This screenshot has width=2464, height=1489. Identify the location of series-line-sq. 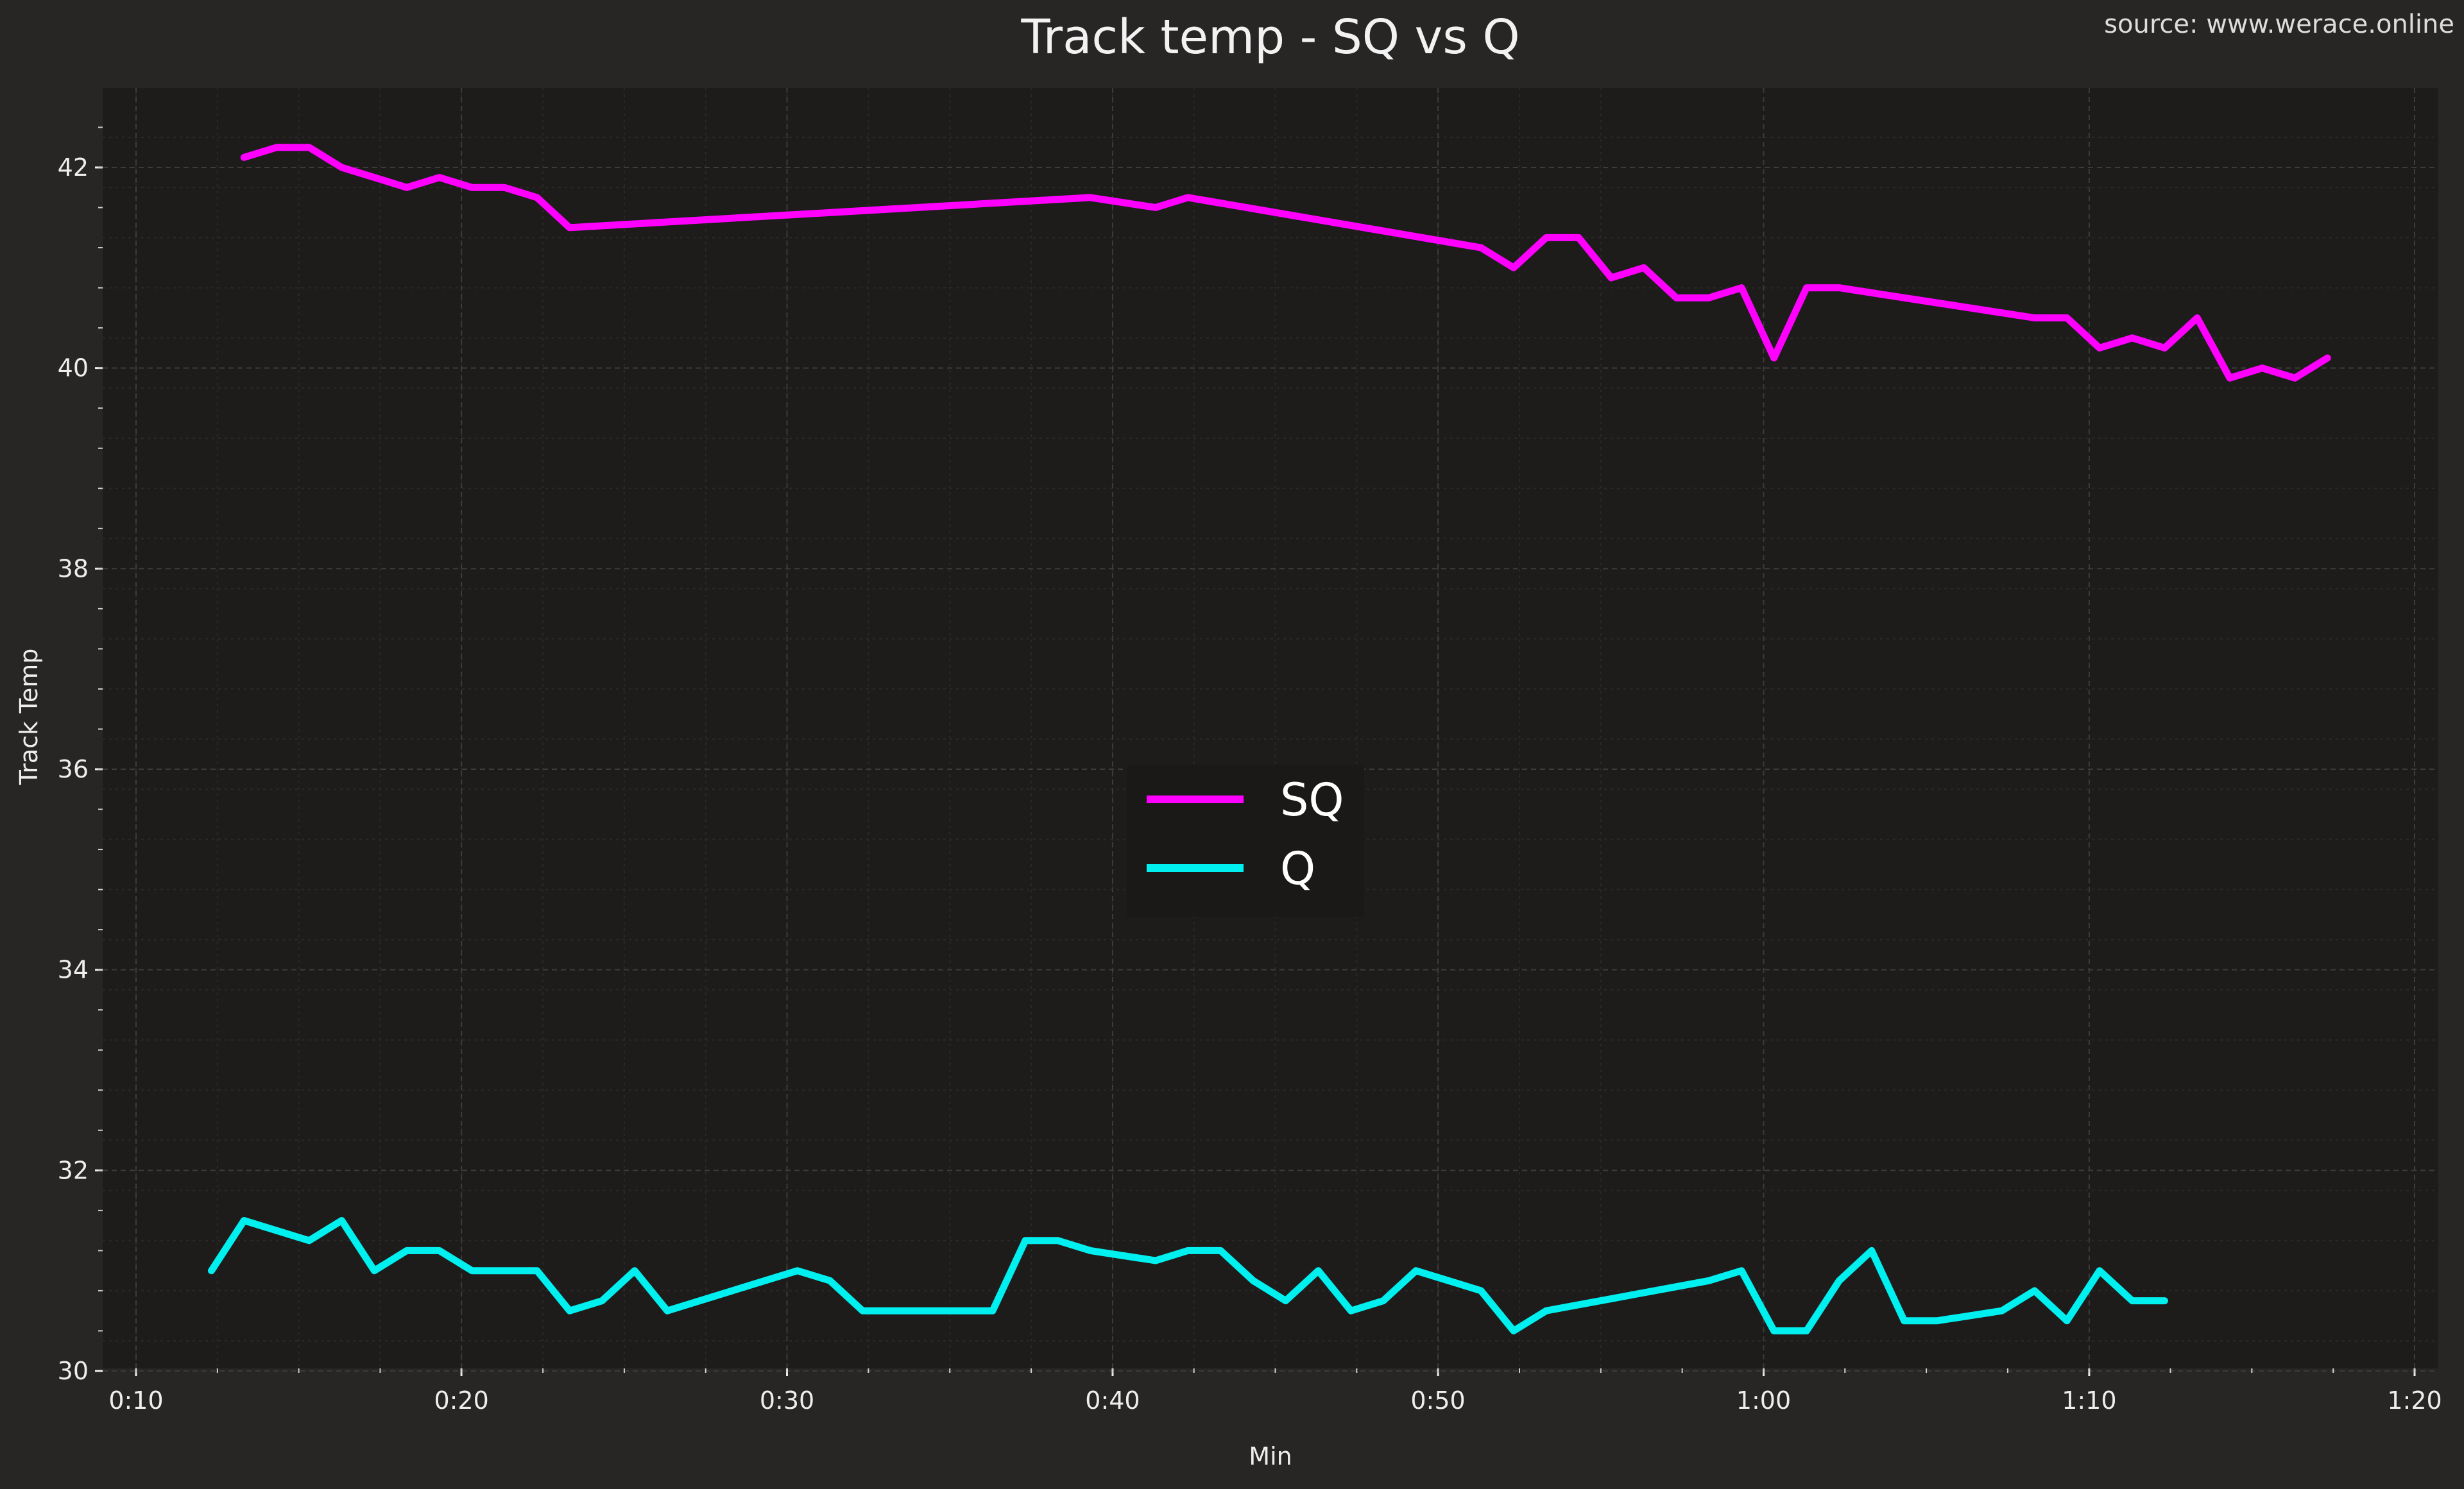
(1286, 263).